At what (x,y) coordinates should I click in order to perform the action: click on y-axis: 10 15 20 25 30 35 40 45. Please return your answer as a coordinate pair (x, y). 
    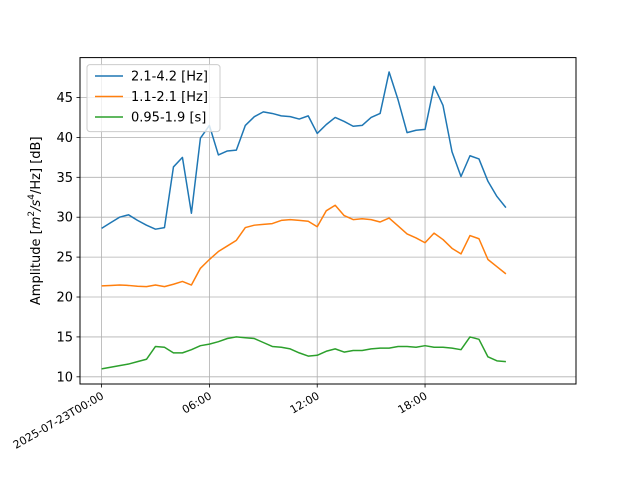
    Looking at the image, I should click on (68, 238).